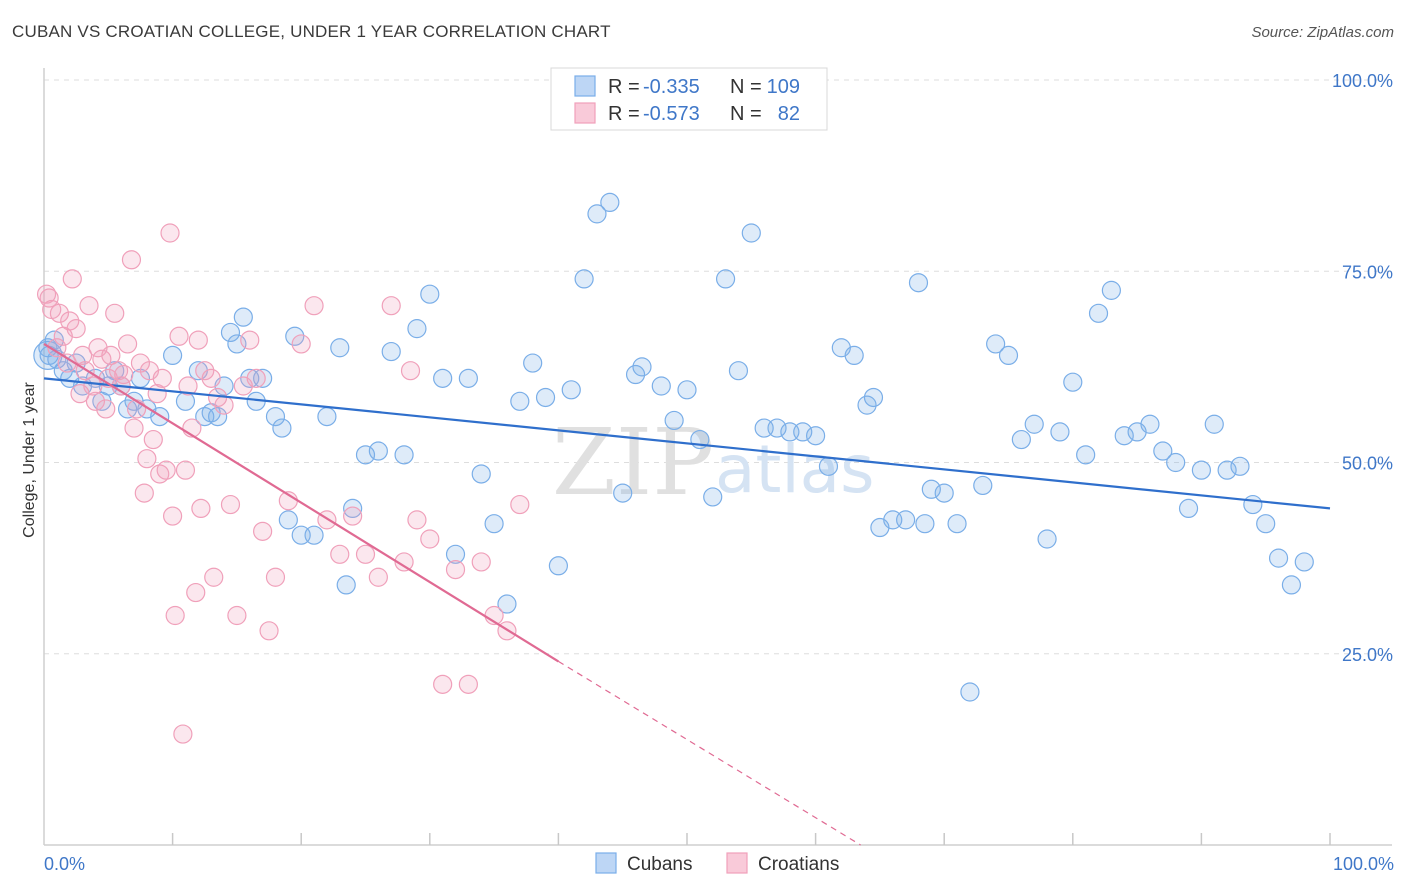 The width and height of the screenshot is (1406, 892). What do you see at coordinates (751, 839) in the screenshot?
I see `x-axis-ticks` at bounding box center [751, 839].